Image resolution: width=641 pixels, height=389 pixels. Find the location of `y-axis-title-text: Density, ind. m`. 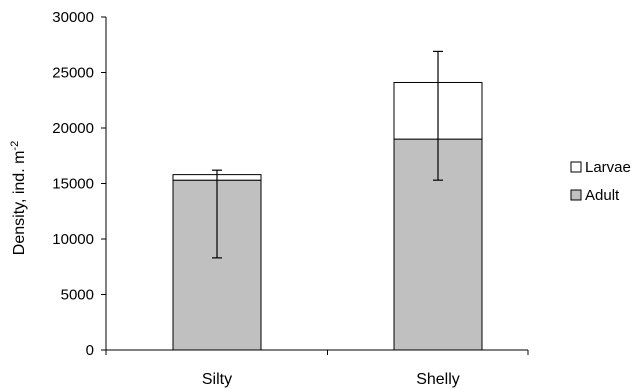

y-axis-title-text: Density, ind. m is located at coordinates (19, 203).